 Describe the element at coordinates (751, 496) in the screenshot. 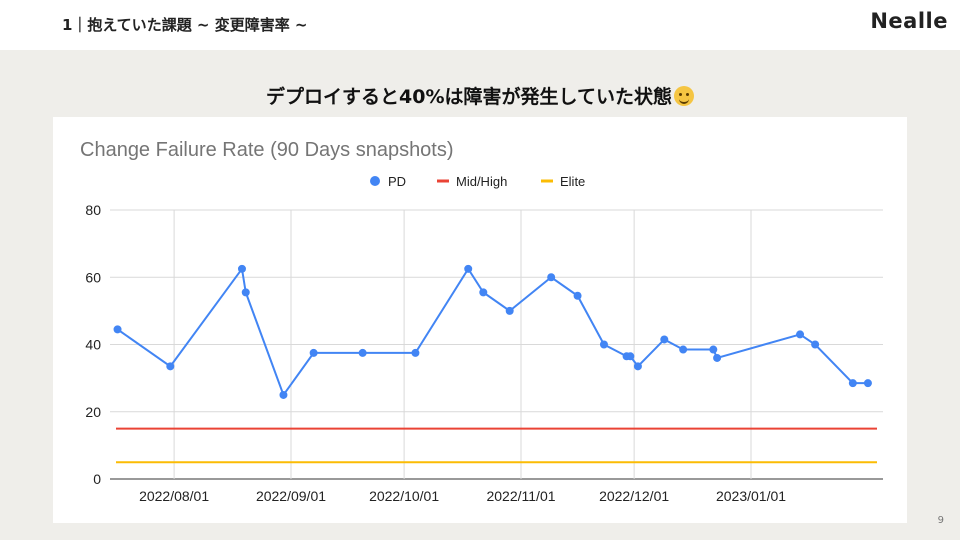

I see `x-tick-label: 2023/01/01` at that location.